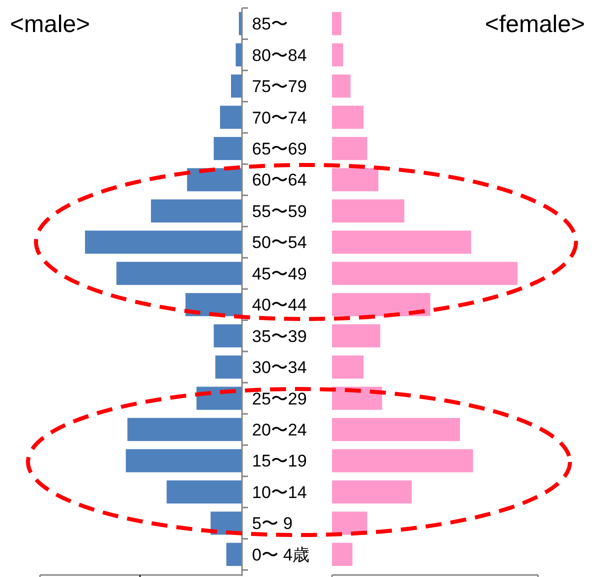 The height and width of the screenshot is (577, 595). Describe the element at coordinates (279, 461) in the screenshot. I see `y-tick-label: 15〜19` at that location.